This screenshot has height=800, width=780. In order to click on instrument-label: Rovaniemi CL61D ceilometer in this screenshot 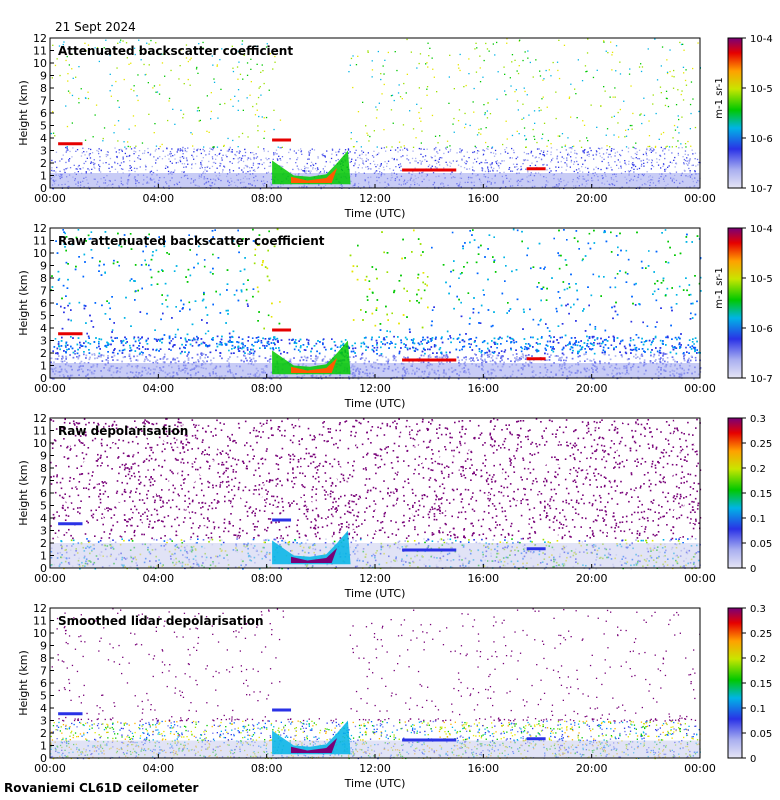, I will do `click(101, 788)`.